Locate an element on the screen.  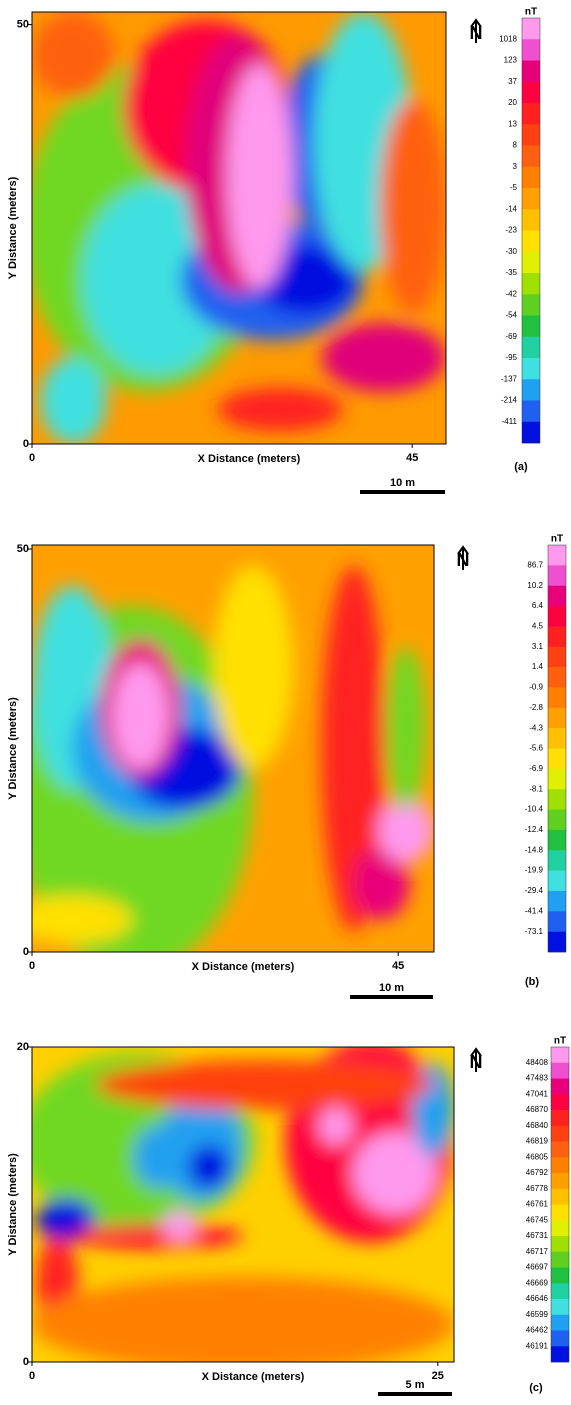
colorbar-tick-label: -4.3 is located at coordinates (536, 727).